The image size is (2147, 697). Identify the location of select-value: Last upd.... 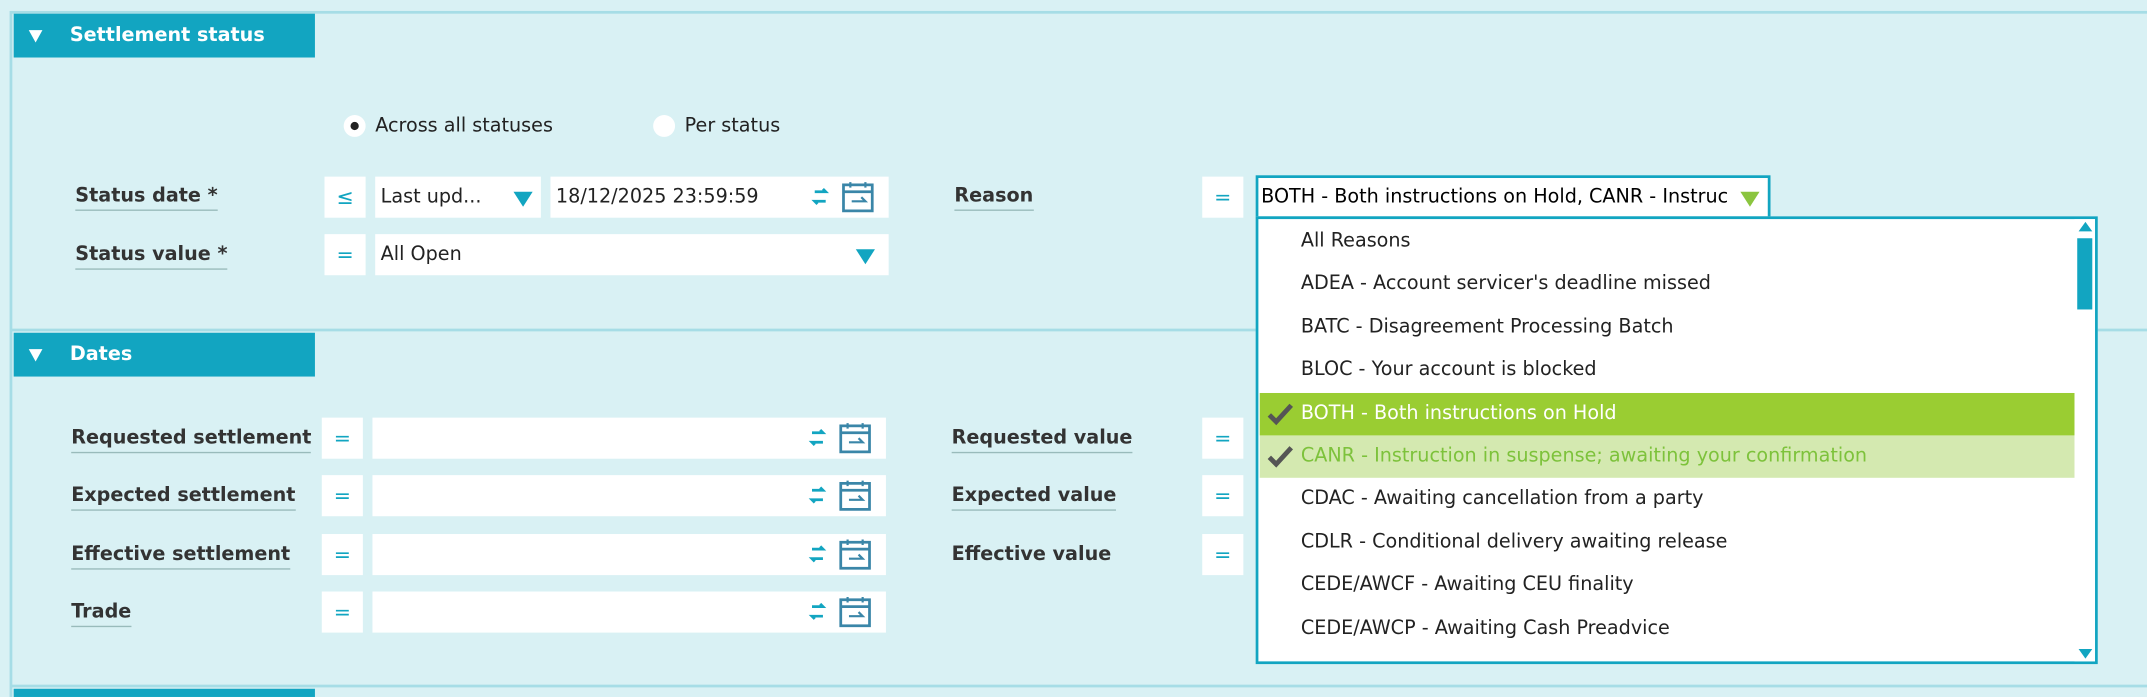
(431, 197).